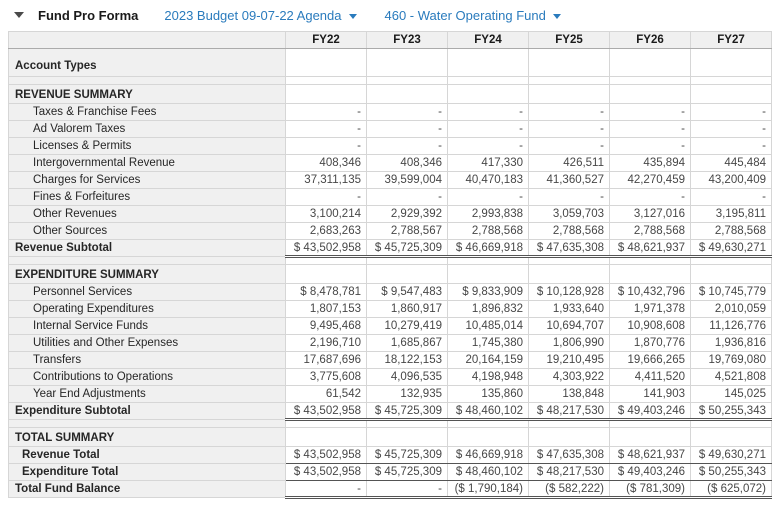 This screenshot has width=780, height=525. What do you see at coordinates (488, 214) in the screenshot?
I see `cell-fy24: 2,993,838` at bounding box center [488, 214].